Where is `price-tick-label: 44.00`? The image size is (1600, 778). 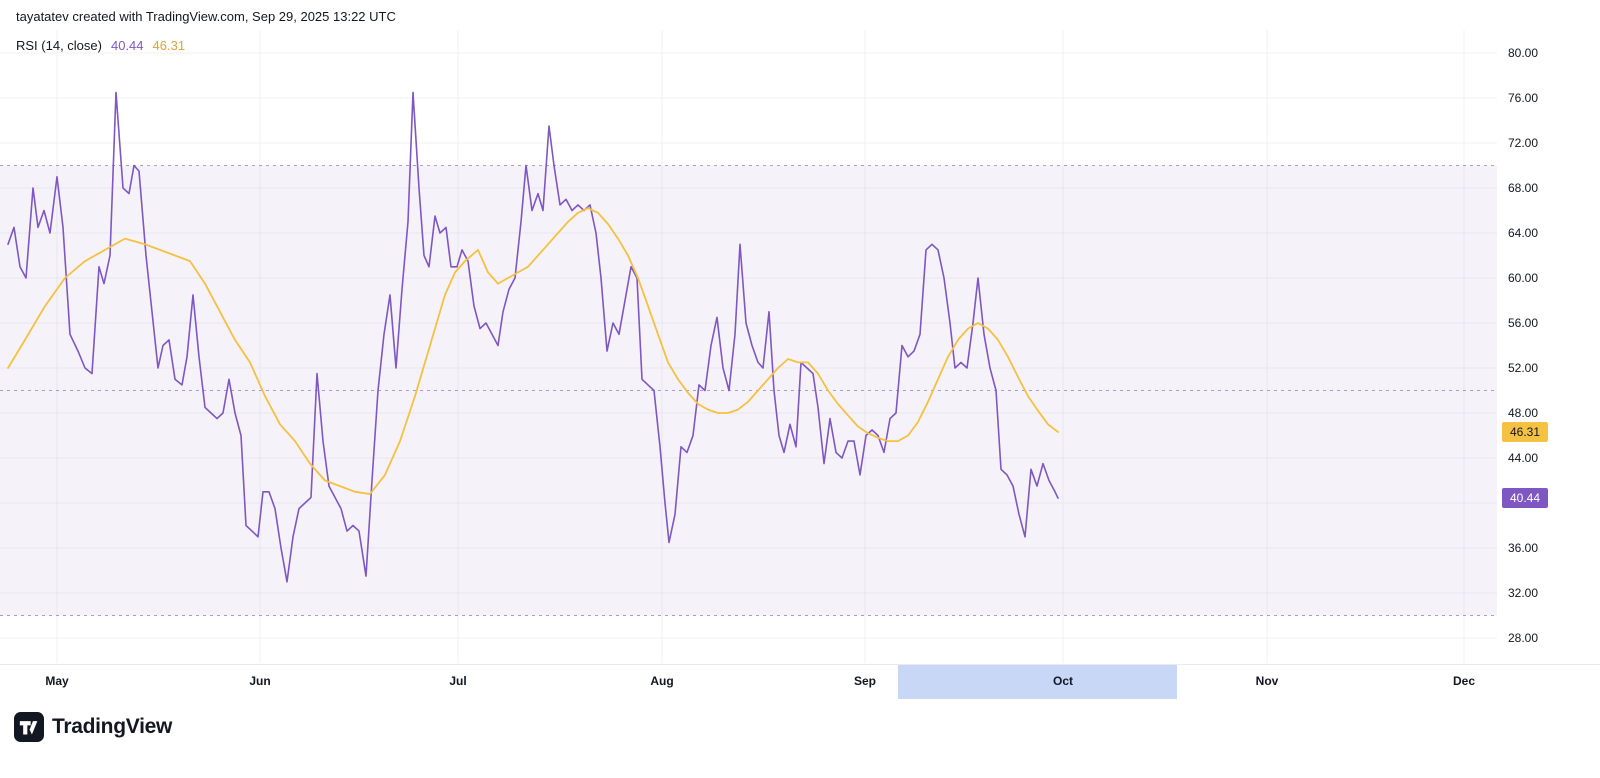 price-tick-label: 44.00 is located at coordinates (1523, 458).